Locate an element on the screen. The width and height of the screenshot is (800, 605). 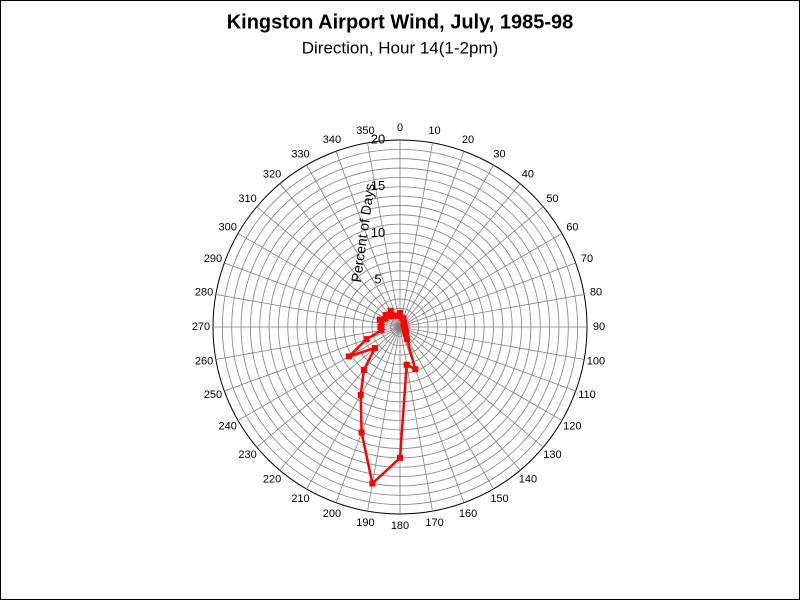
angle-label: 30 is located at coordinates (499, 155).